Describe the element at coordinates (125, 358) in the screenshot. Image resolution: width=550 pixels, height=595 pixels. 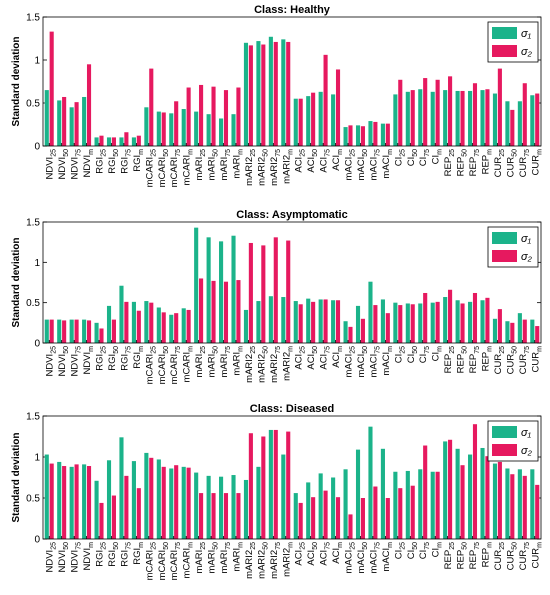
I see `x-tick-label: RGI75` at that location.